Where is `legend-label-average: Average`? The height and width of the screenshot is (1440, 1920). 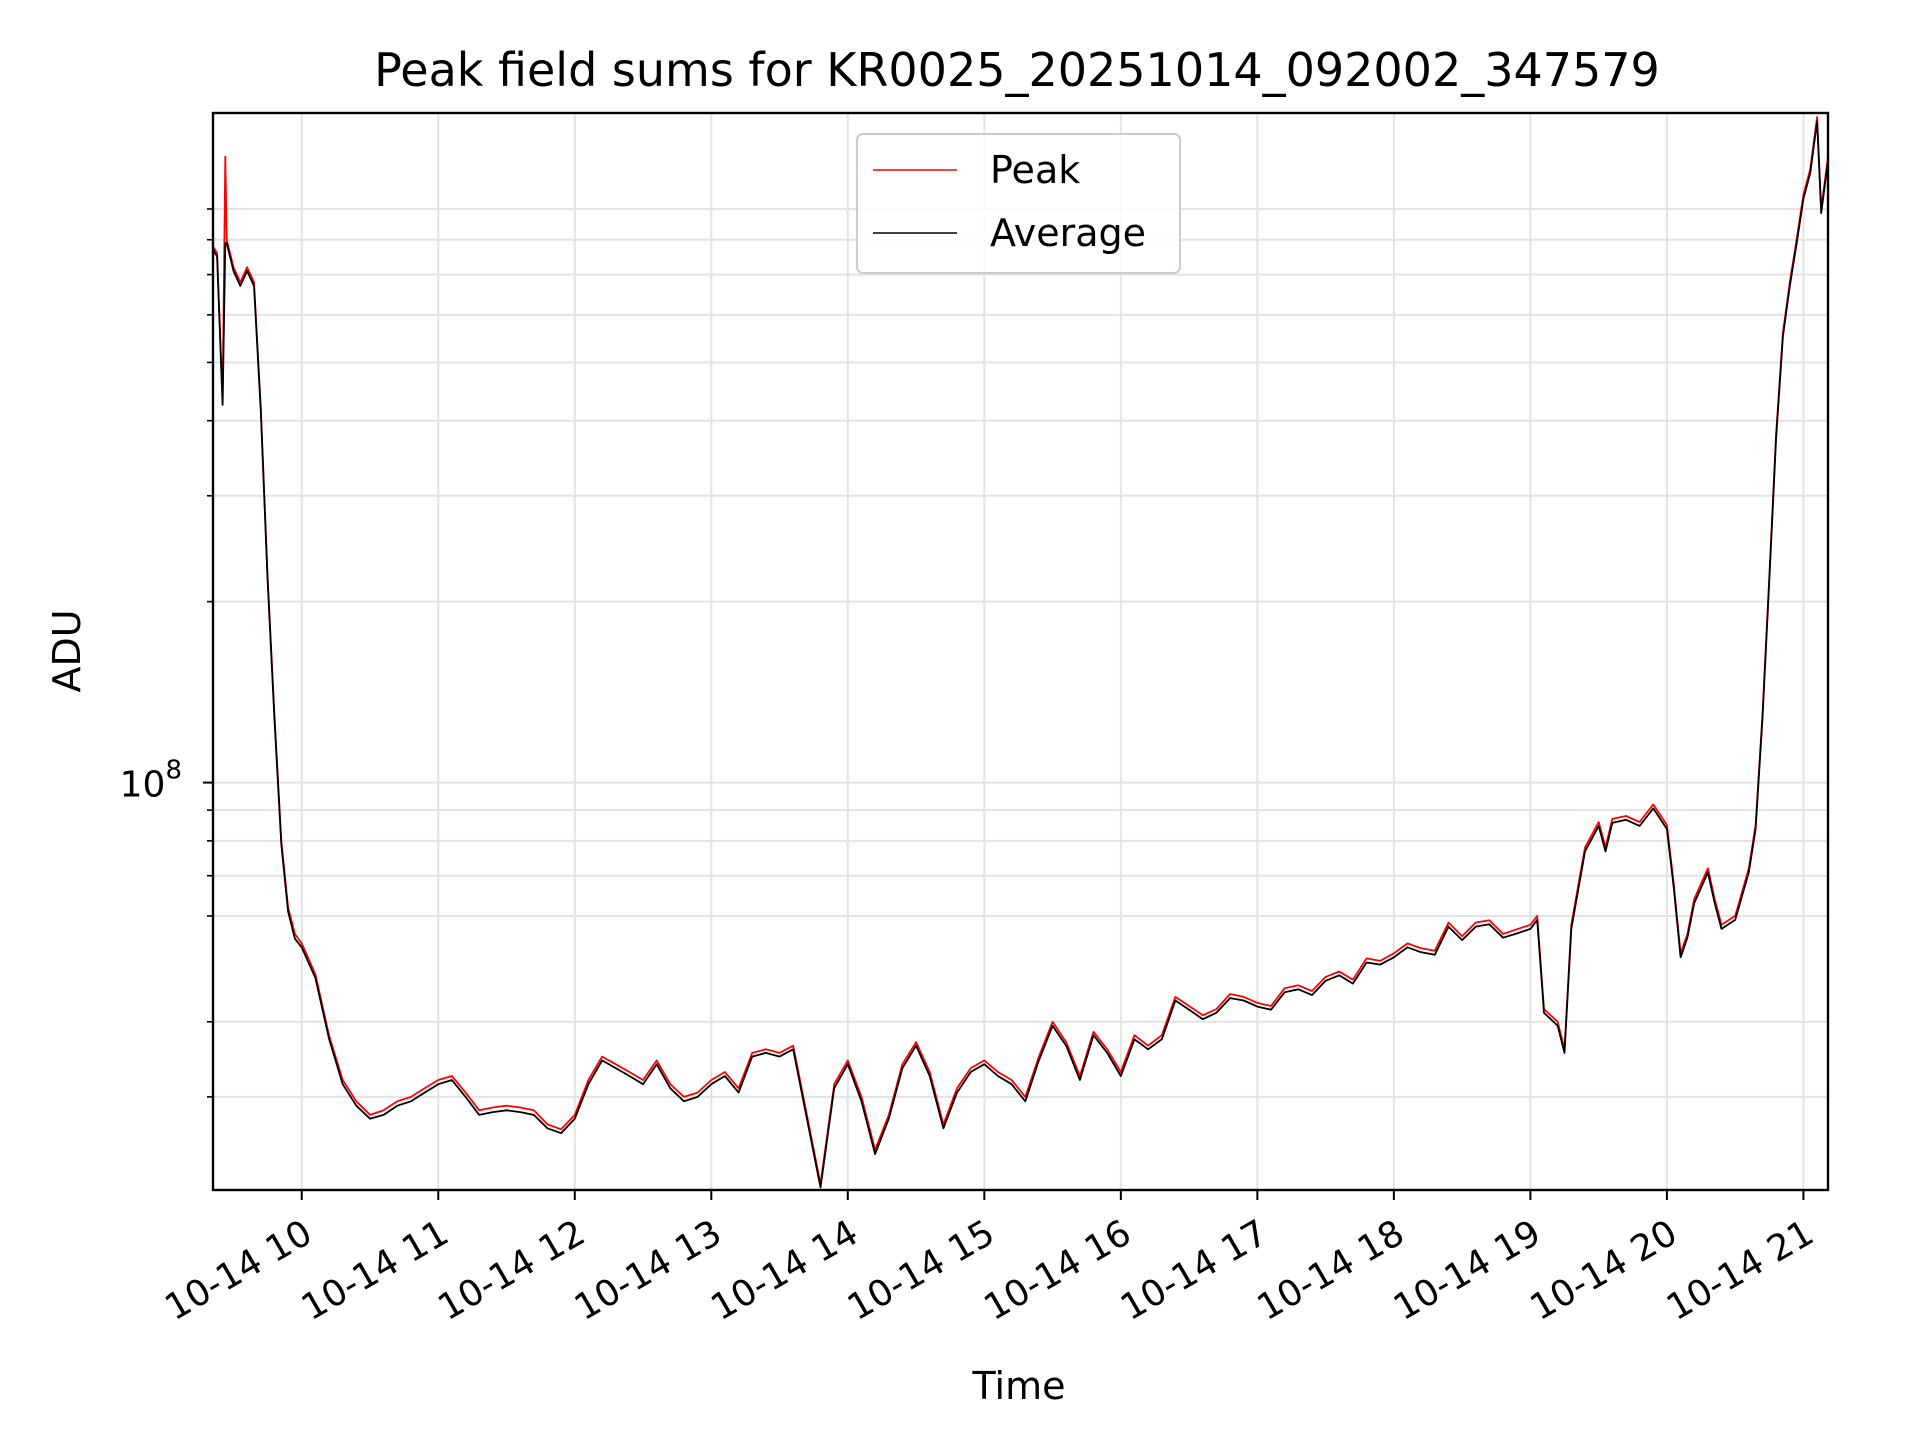
legend-label-average: Average is located at coordinates (1068, 233).